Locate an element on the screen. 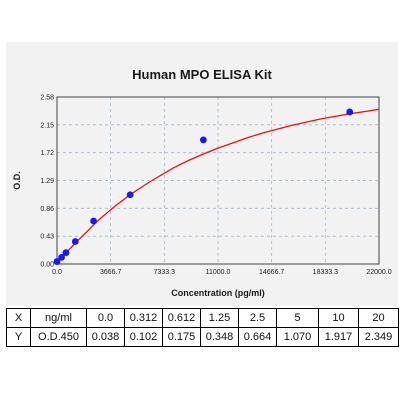 This screenshot has width=404, height=404. table-cell: 0.348 is located at coordinates (219, 337).